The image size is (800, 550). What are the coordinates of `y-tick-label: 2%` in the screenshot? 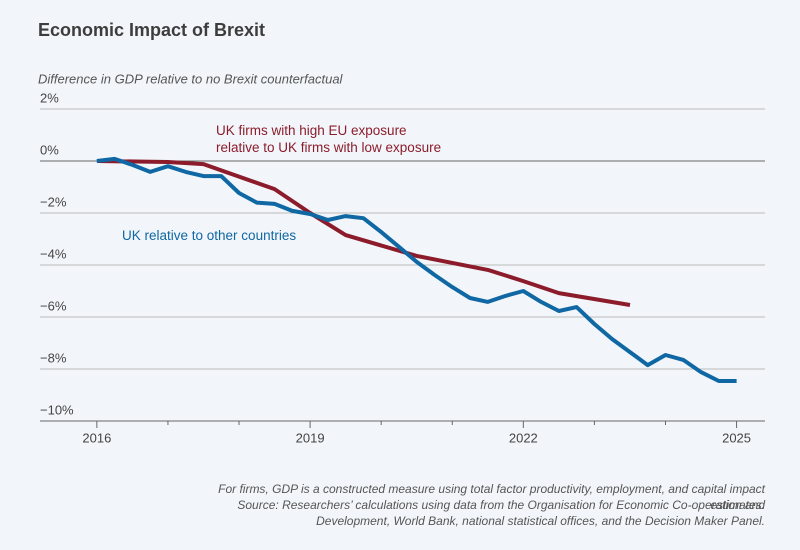 It's located at (49, 97).